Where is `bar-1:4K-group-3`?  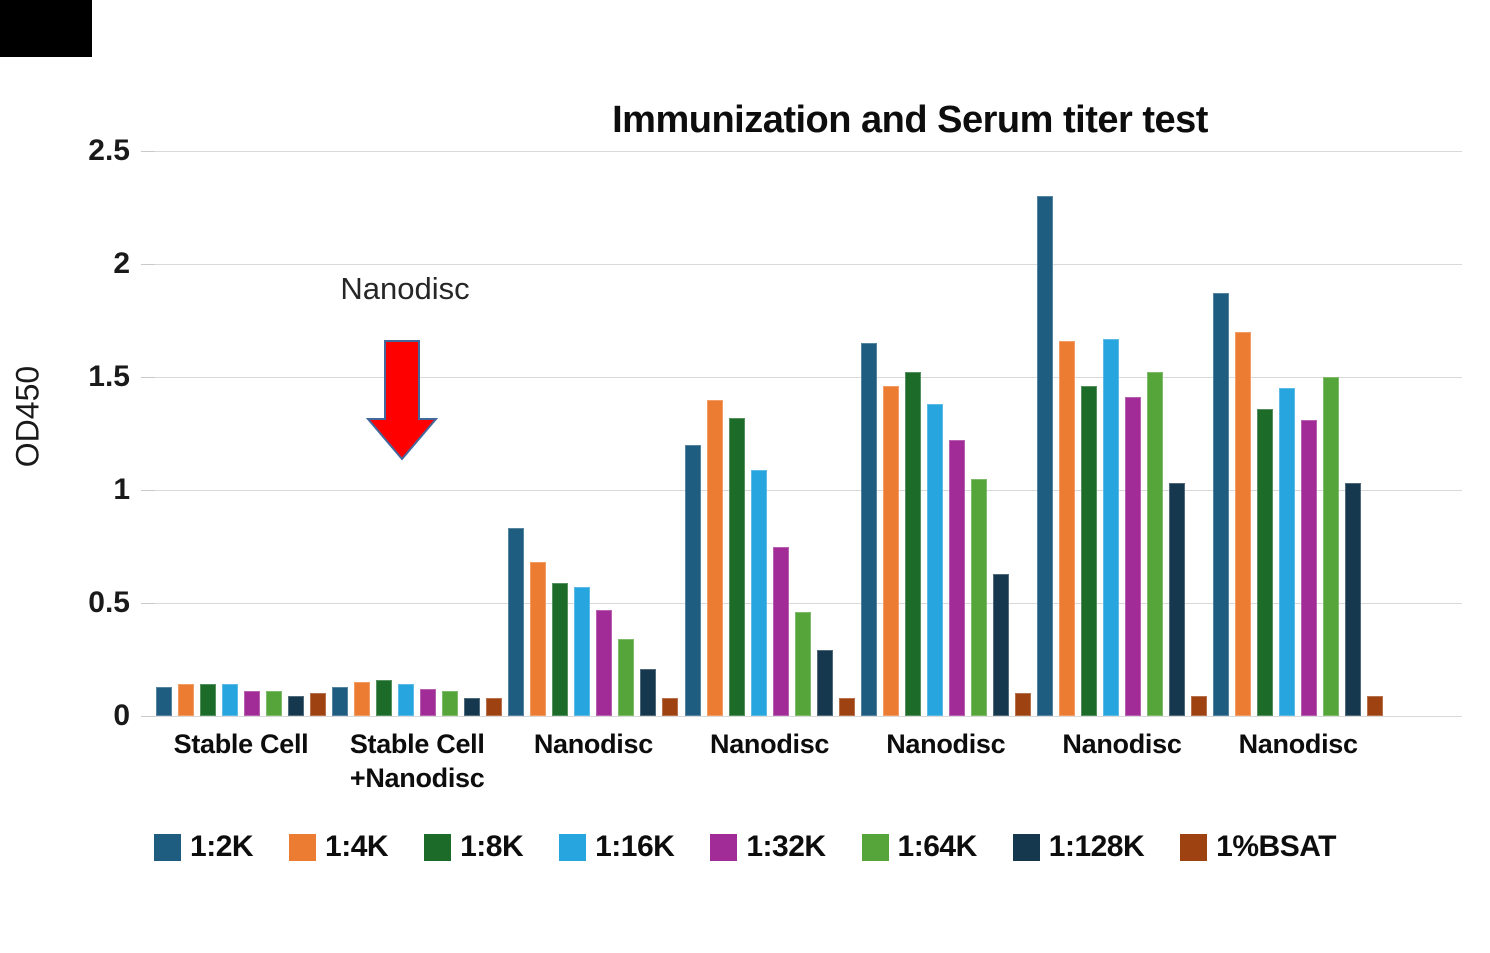 bar-1:4K-group-3 is located at coordinates (714, 557).